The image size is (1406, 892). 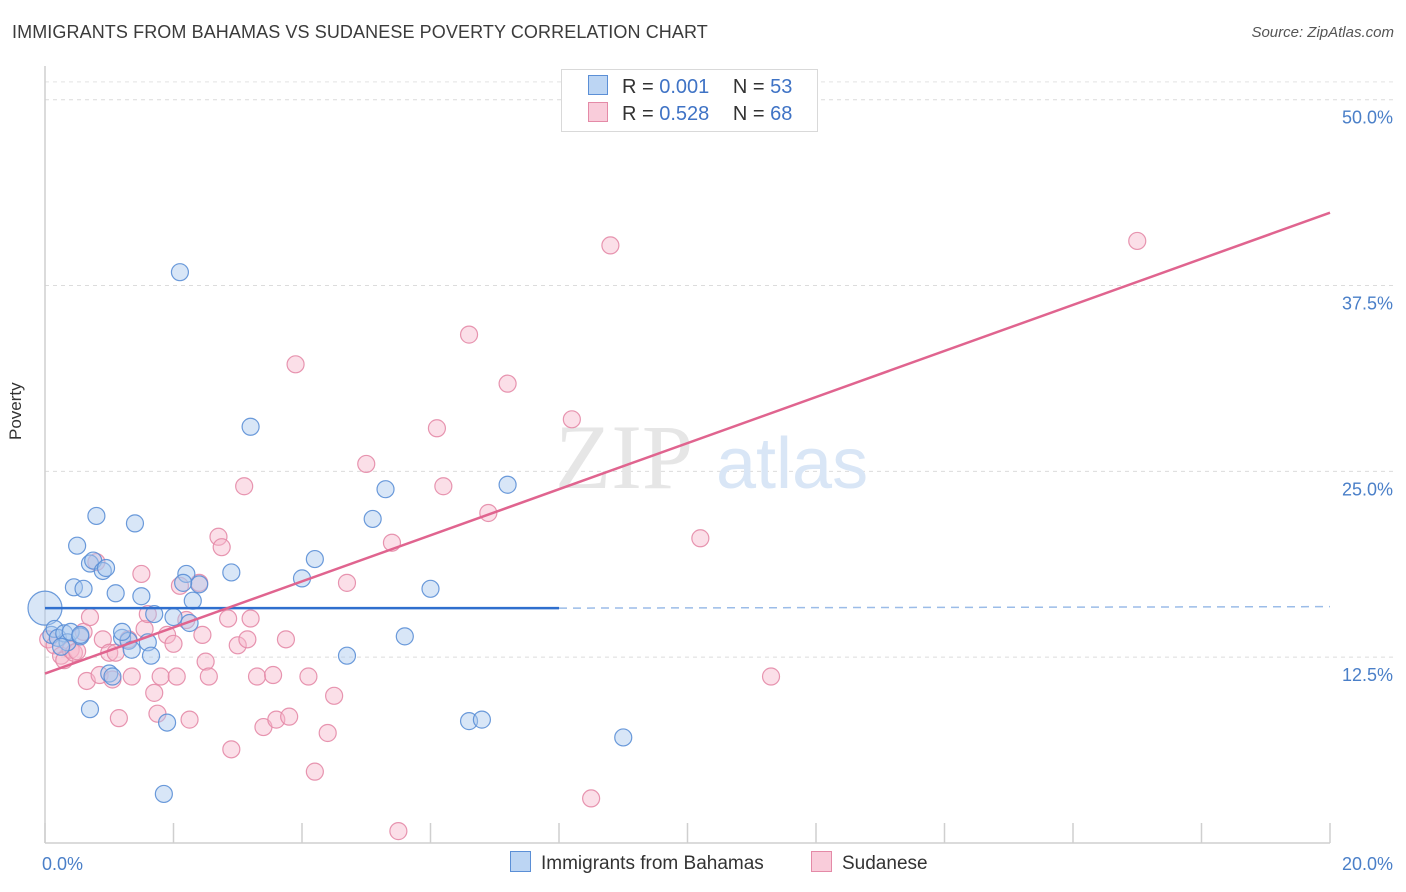 What do you see at coordinates (781, 114) in the screenshot?
I see `legend-n-value-sudanese: 68` at bounding box center [781, 114].